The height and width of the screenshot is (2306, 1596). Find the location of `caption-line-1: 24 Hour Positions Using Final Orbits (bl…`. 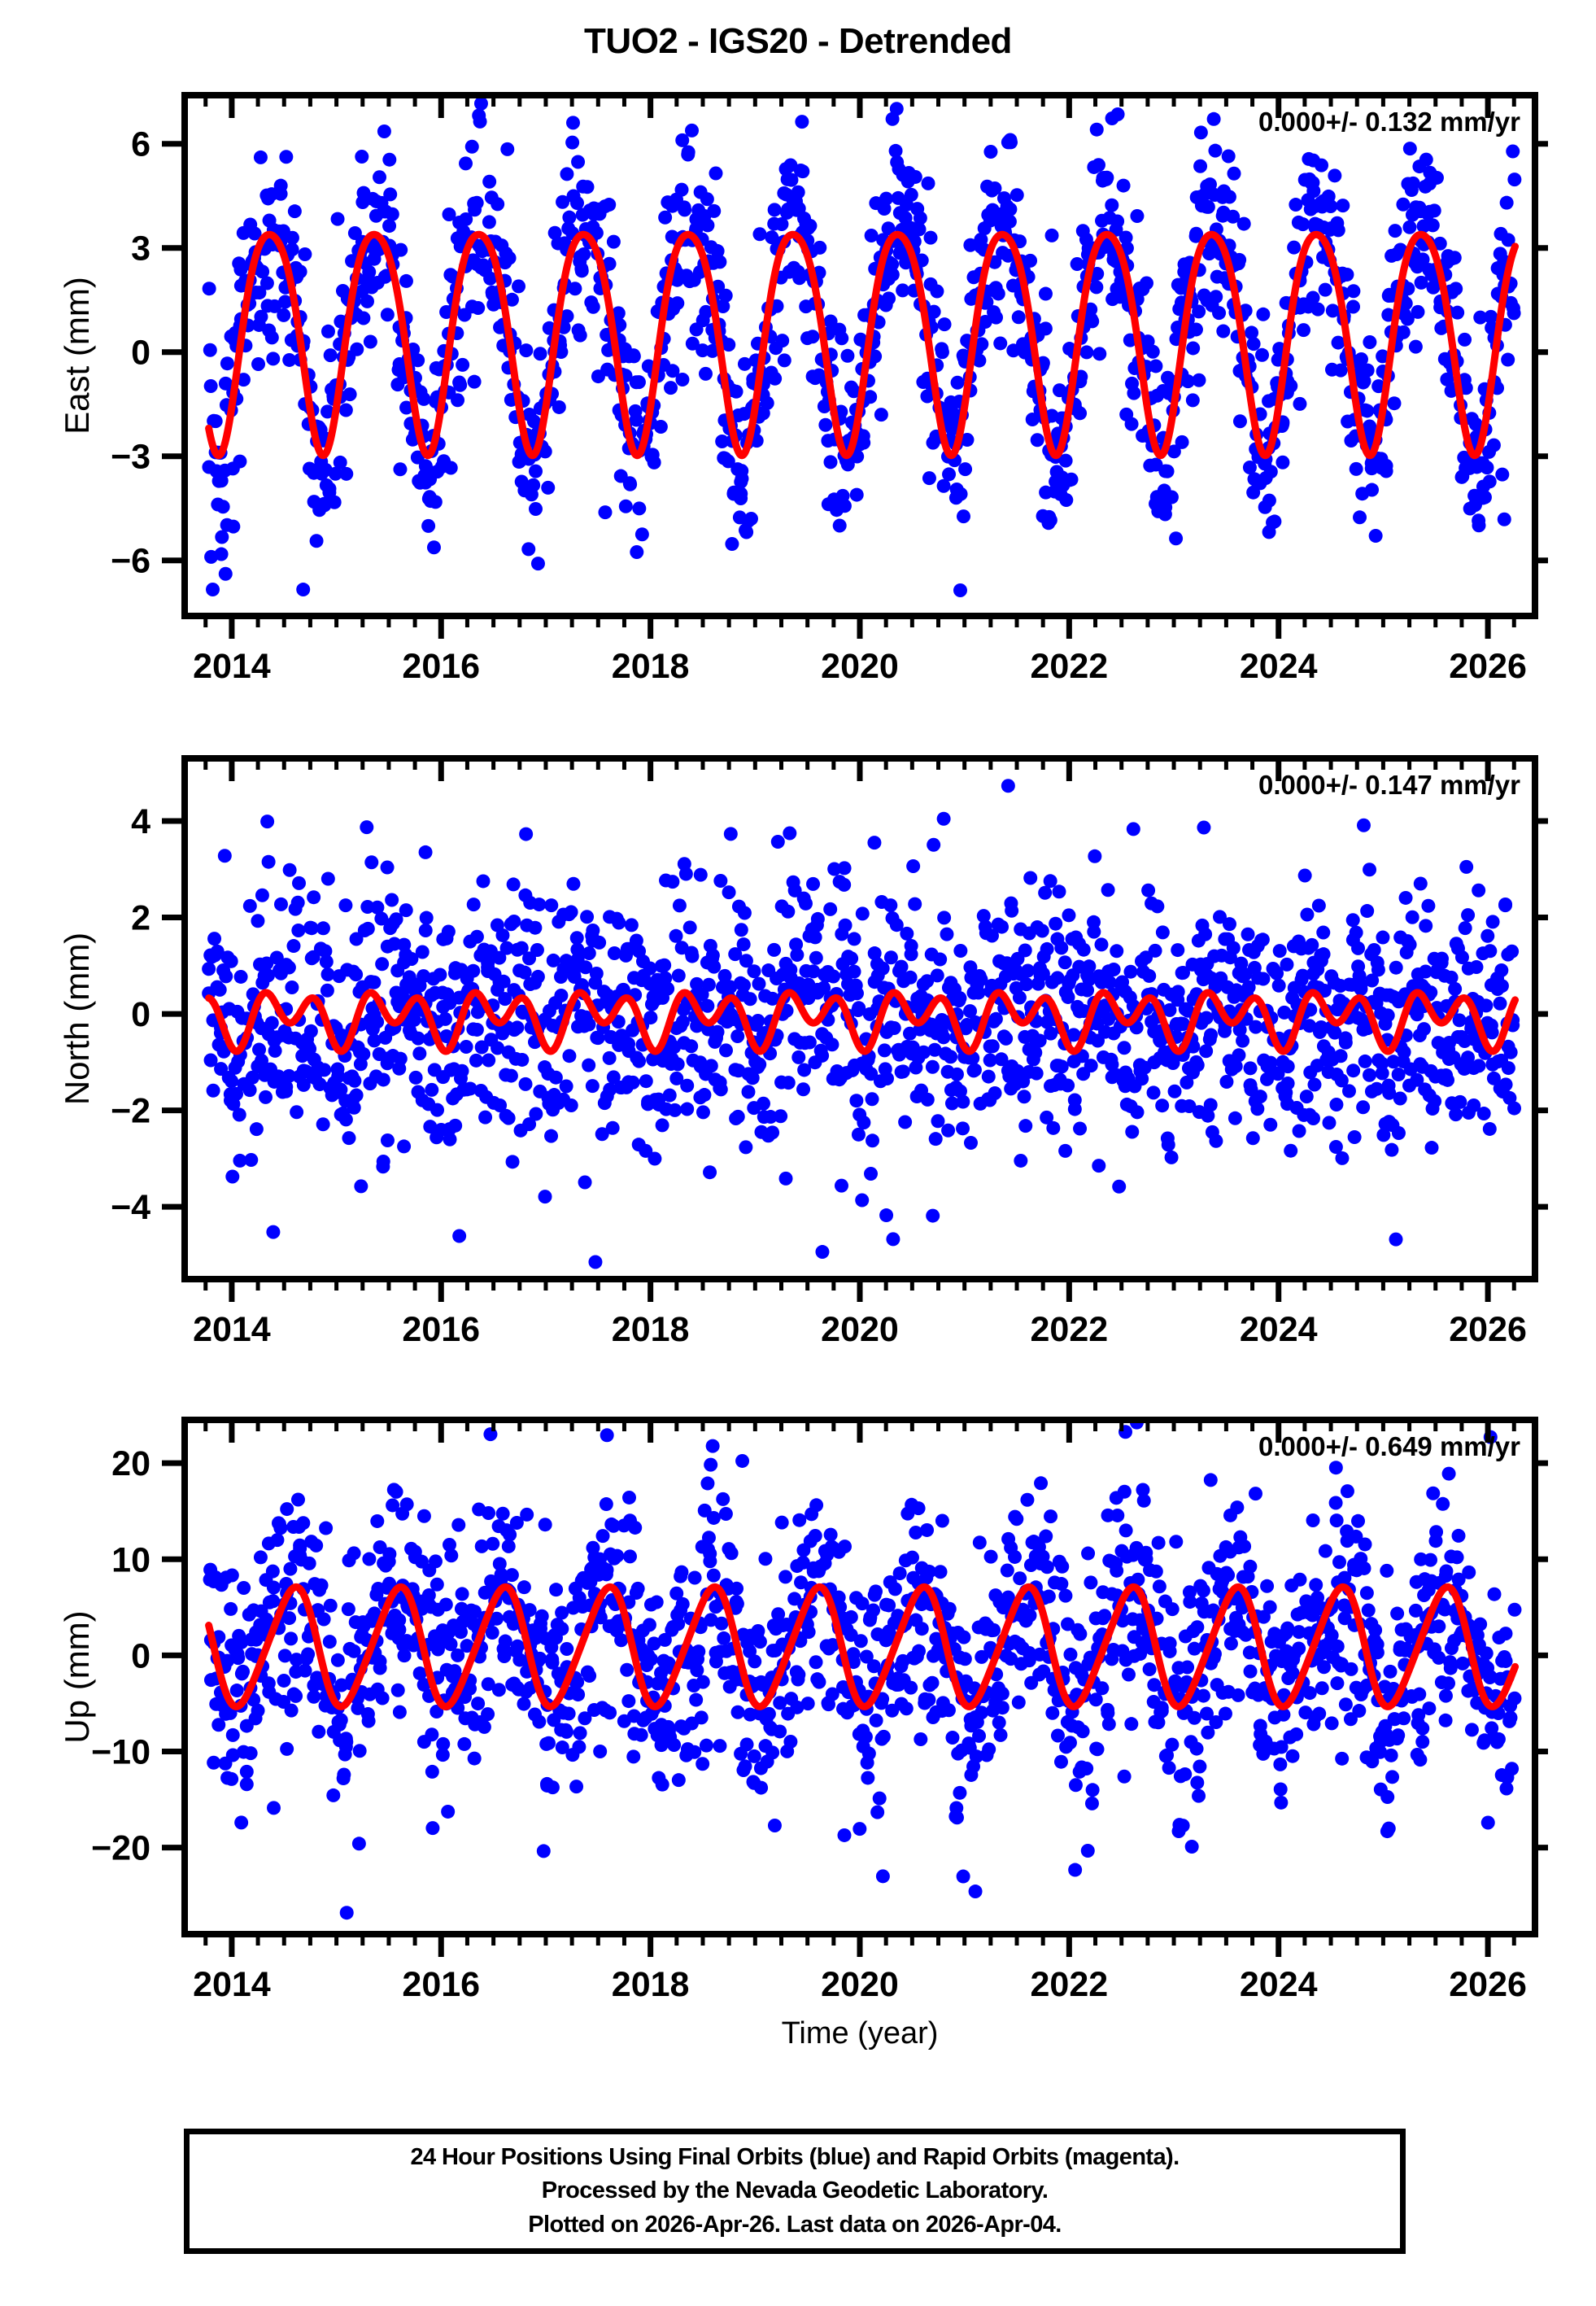

caption-line-1: 24 Hour Positions Using Final Orbits (bl… is located at coordinates (795, 2157).